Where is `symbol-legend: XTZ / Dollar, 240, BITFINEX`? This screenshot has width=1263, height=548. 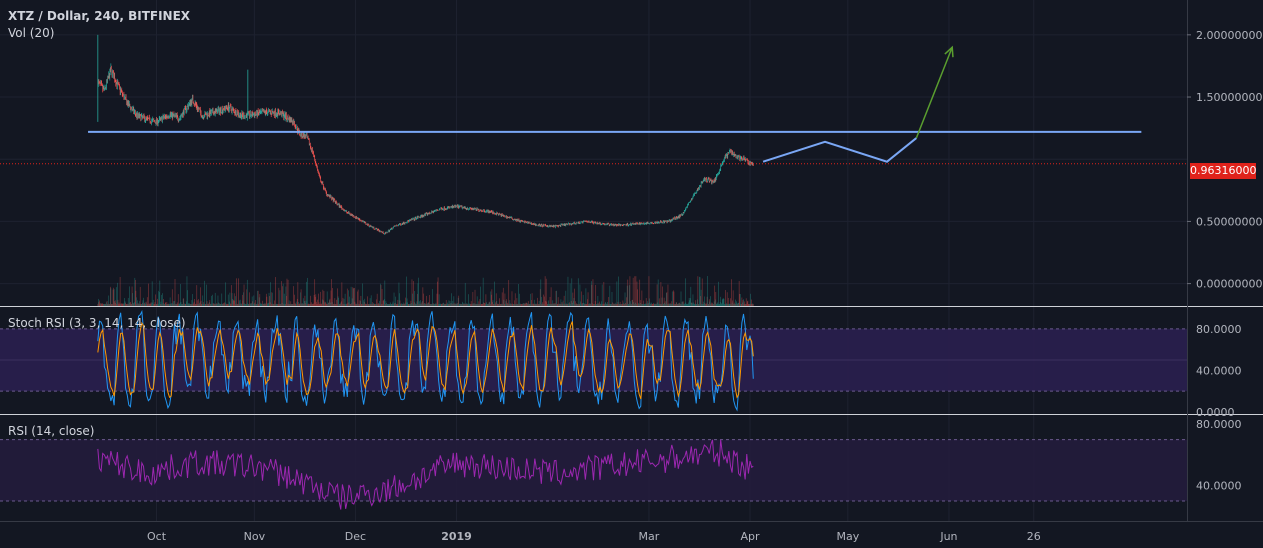 symbol-legend: XTZ / Dollar, 240, BITFINEX is located at coordinates (99, 16).